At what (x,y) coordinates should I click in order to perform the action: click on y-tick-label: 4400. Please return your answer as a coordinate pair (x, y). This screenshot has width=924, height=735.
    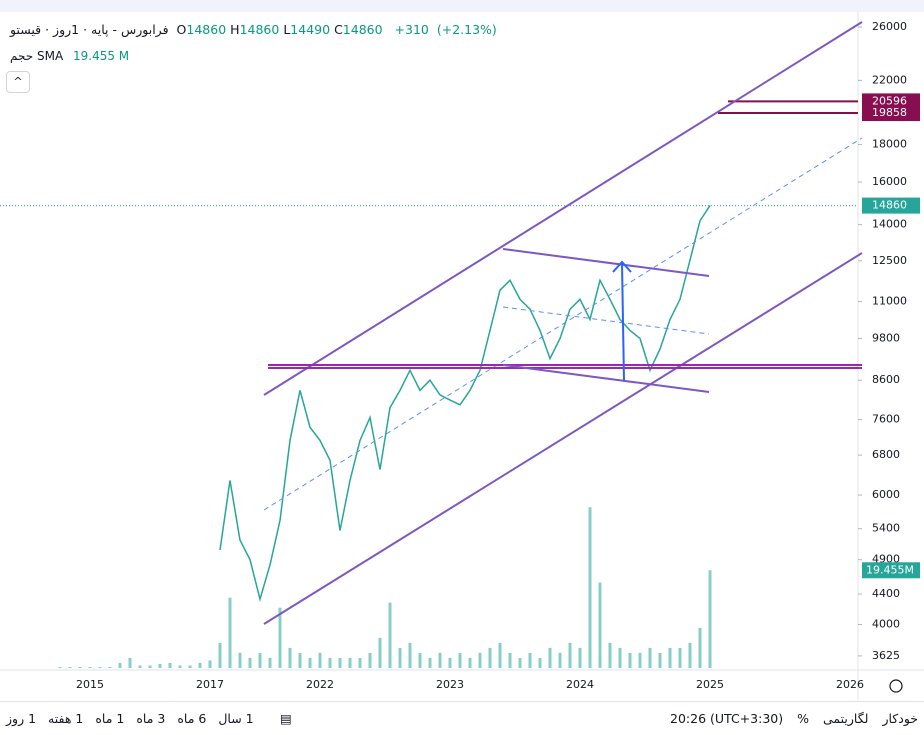
    Looking at the image, I should click on (886, 593).